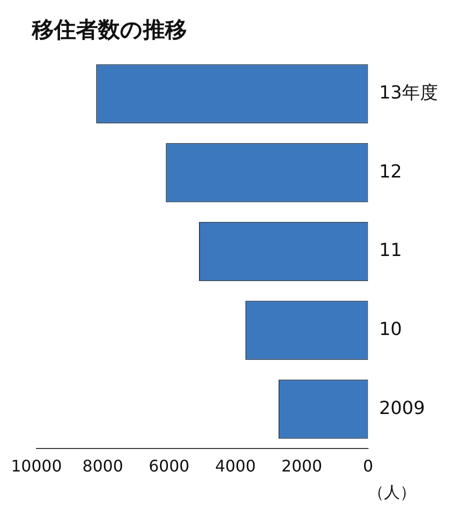 This screenshot has height=515, width=459. Describe the element at coordinates (235, 466) in the screenshot. I see `x-tick-label: 4000` at that location.